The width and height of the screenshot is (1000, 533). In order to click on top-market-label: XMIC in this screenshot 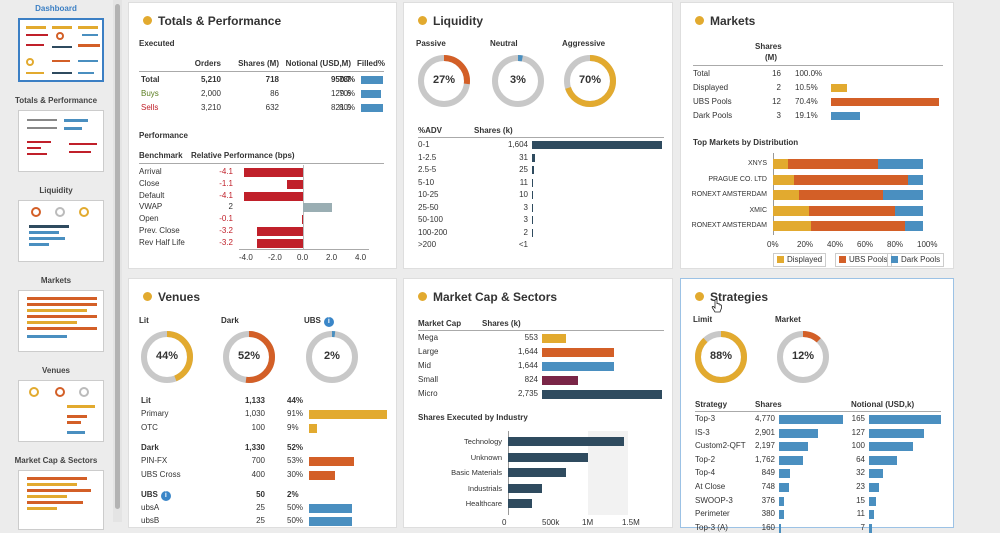, I will do `click(758, 210)`.